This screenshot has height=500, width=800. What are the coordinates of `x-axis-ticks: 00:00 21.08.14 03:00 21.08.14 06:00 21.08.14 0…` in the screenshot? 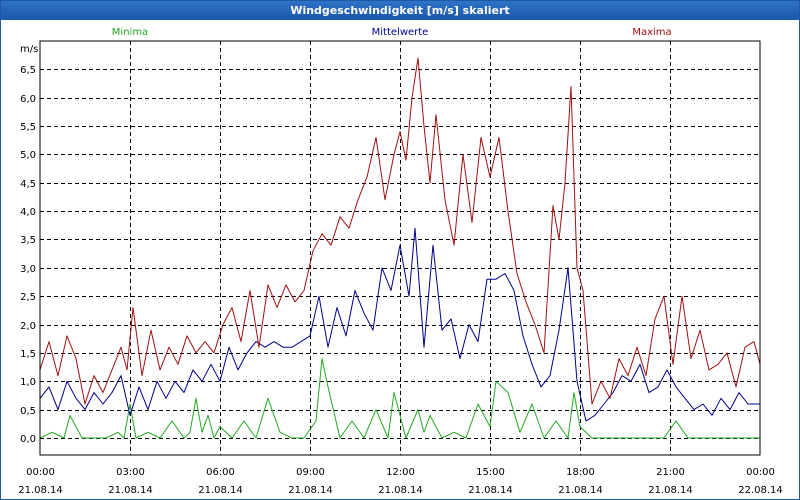 It's located at (400, 481).